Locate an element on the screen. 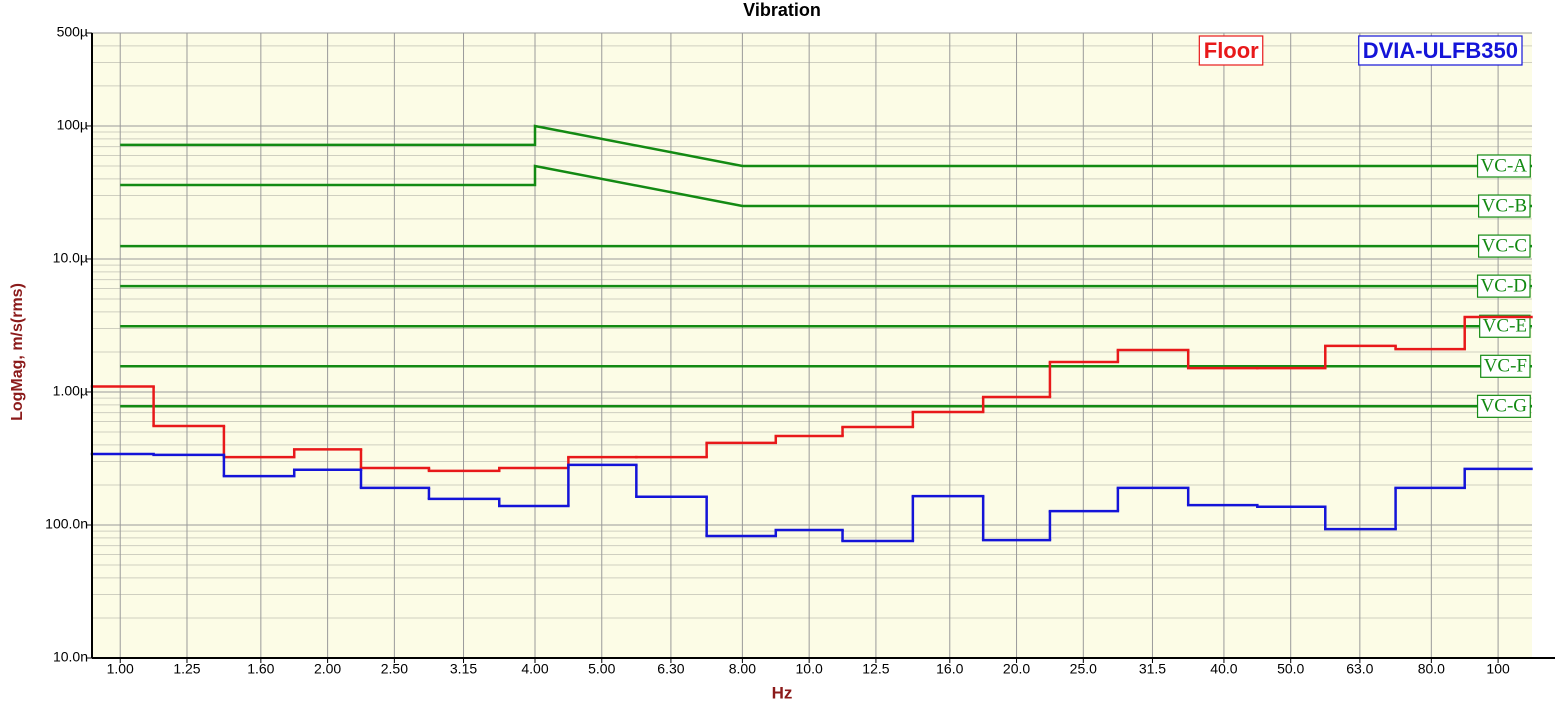 The width and height of the screenshot is (1563, 707). legend-item: DVIA-ULFB350 is located at coordinates (1440, 50).